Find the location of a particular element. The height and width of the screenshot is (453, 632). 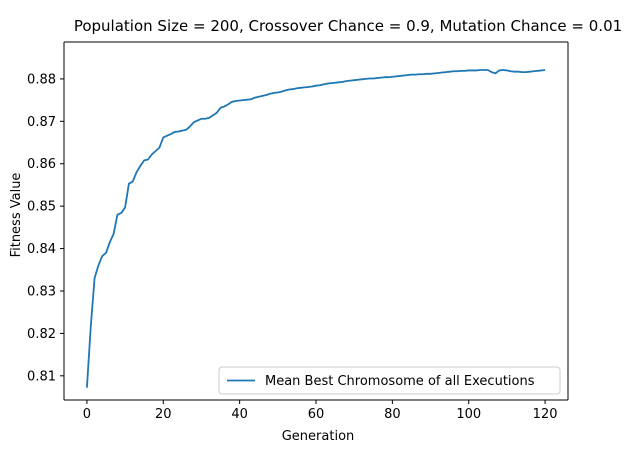

legend: Mean Best Chromosome of all Executions is located at coordinates (389, 380).